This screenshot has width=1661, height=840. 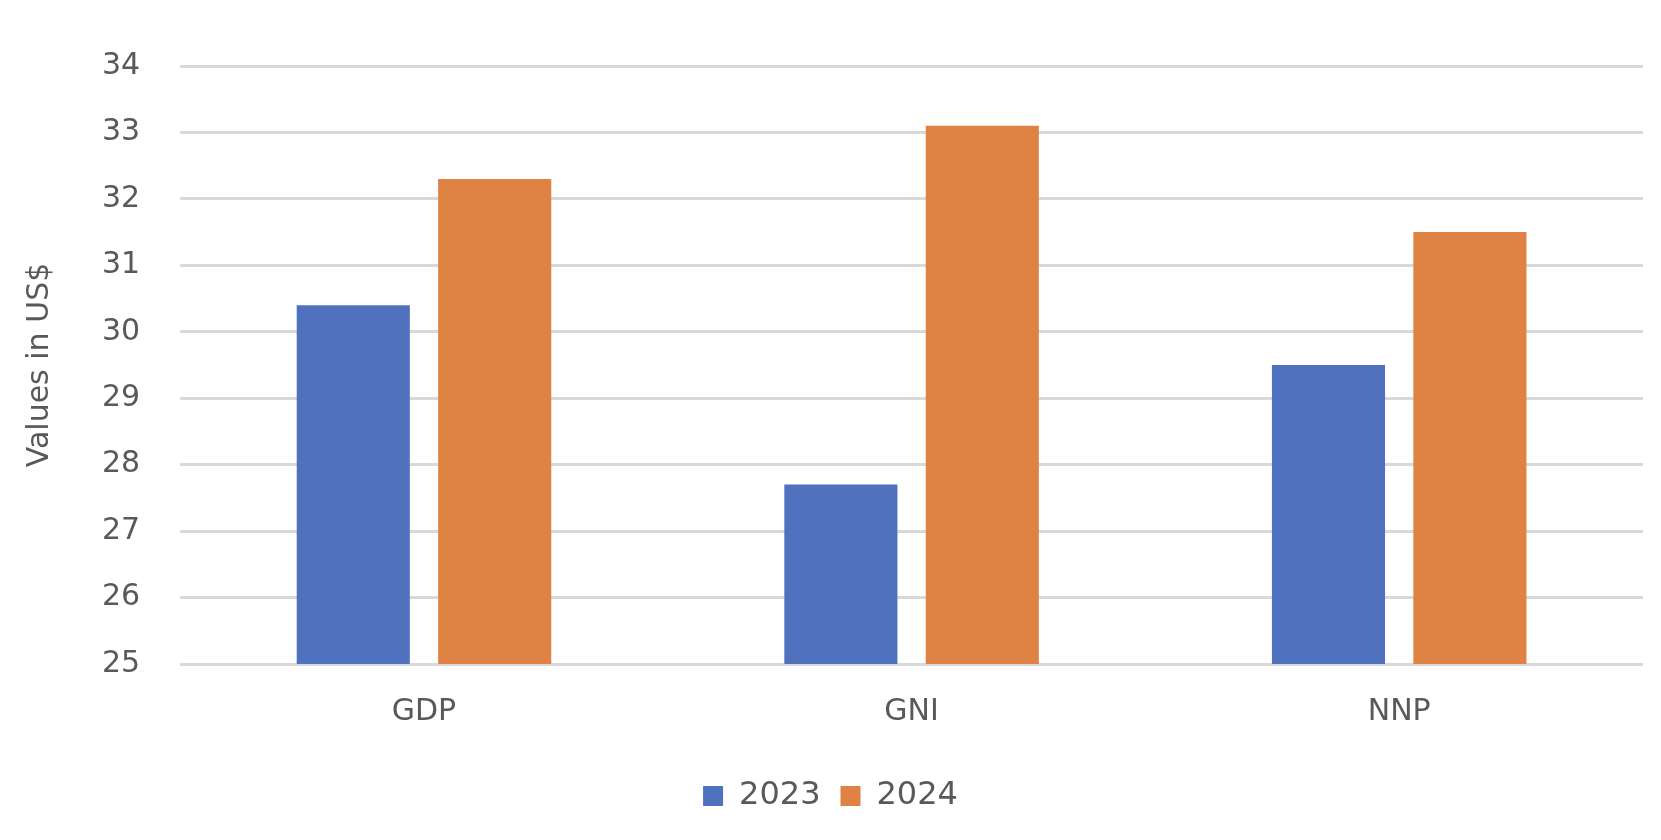 What do you see at coordinates (121, 396) in the screenshot?
I see `y-tick-label: 29` at bounding box center [121, 396].